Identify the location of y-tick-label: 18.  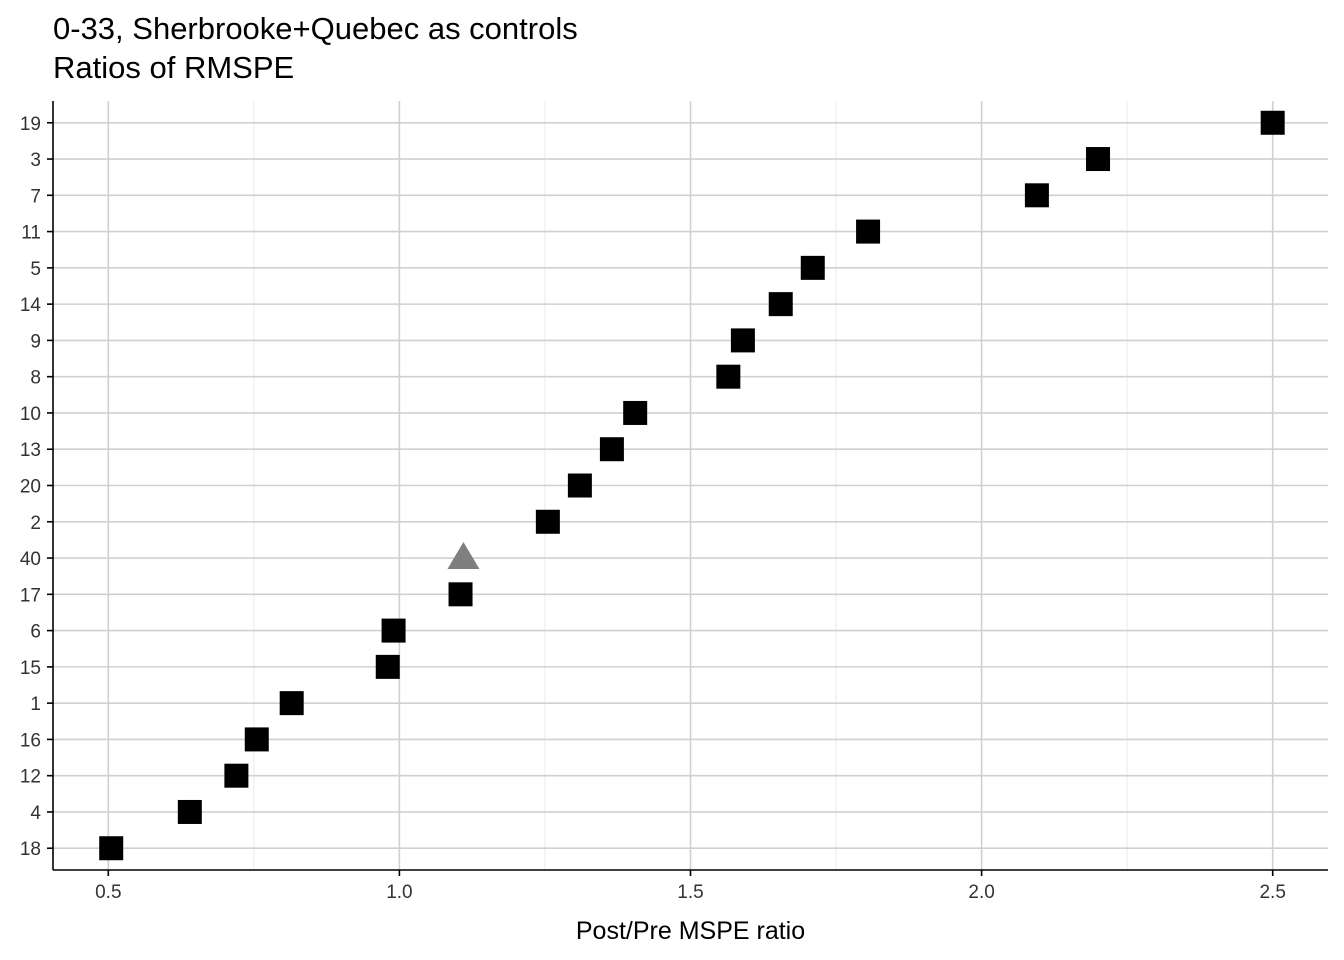
(30, 849).